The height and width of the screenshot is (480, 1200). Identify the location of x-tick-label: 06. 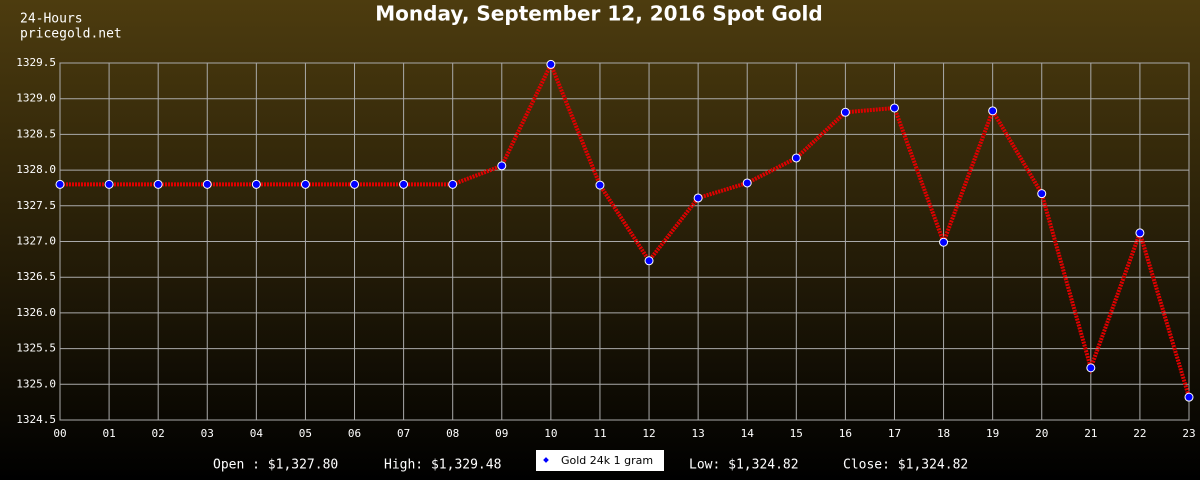
(354, 433).